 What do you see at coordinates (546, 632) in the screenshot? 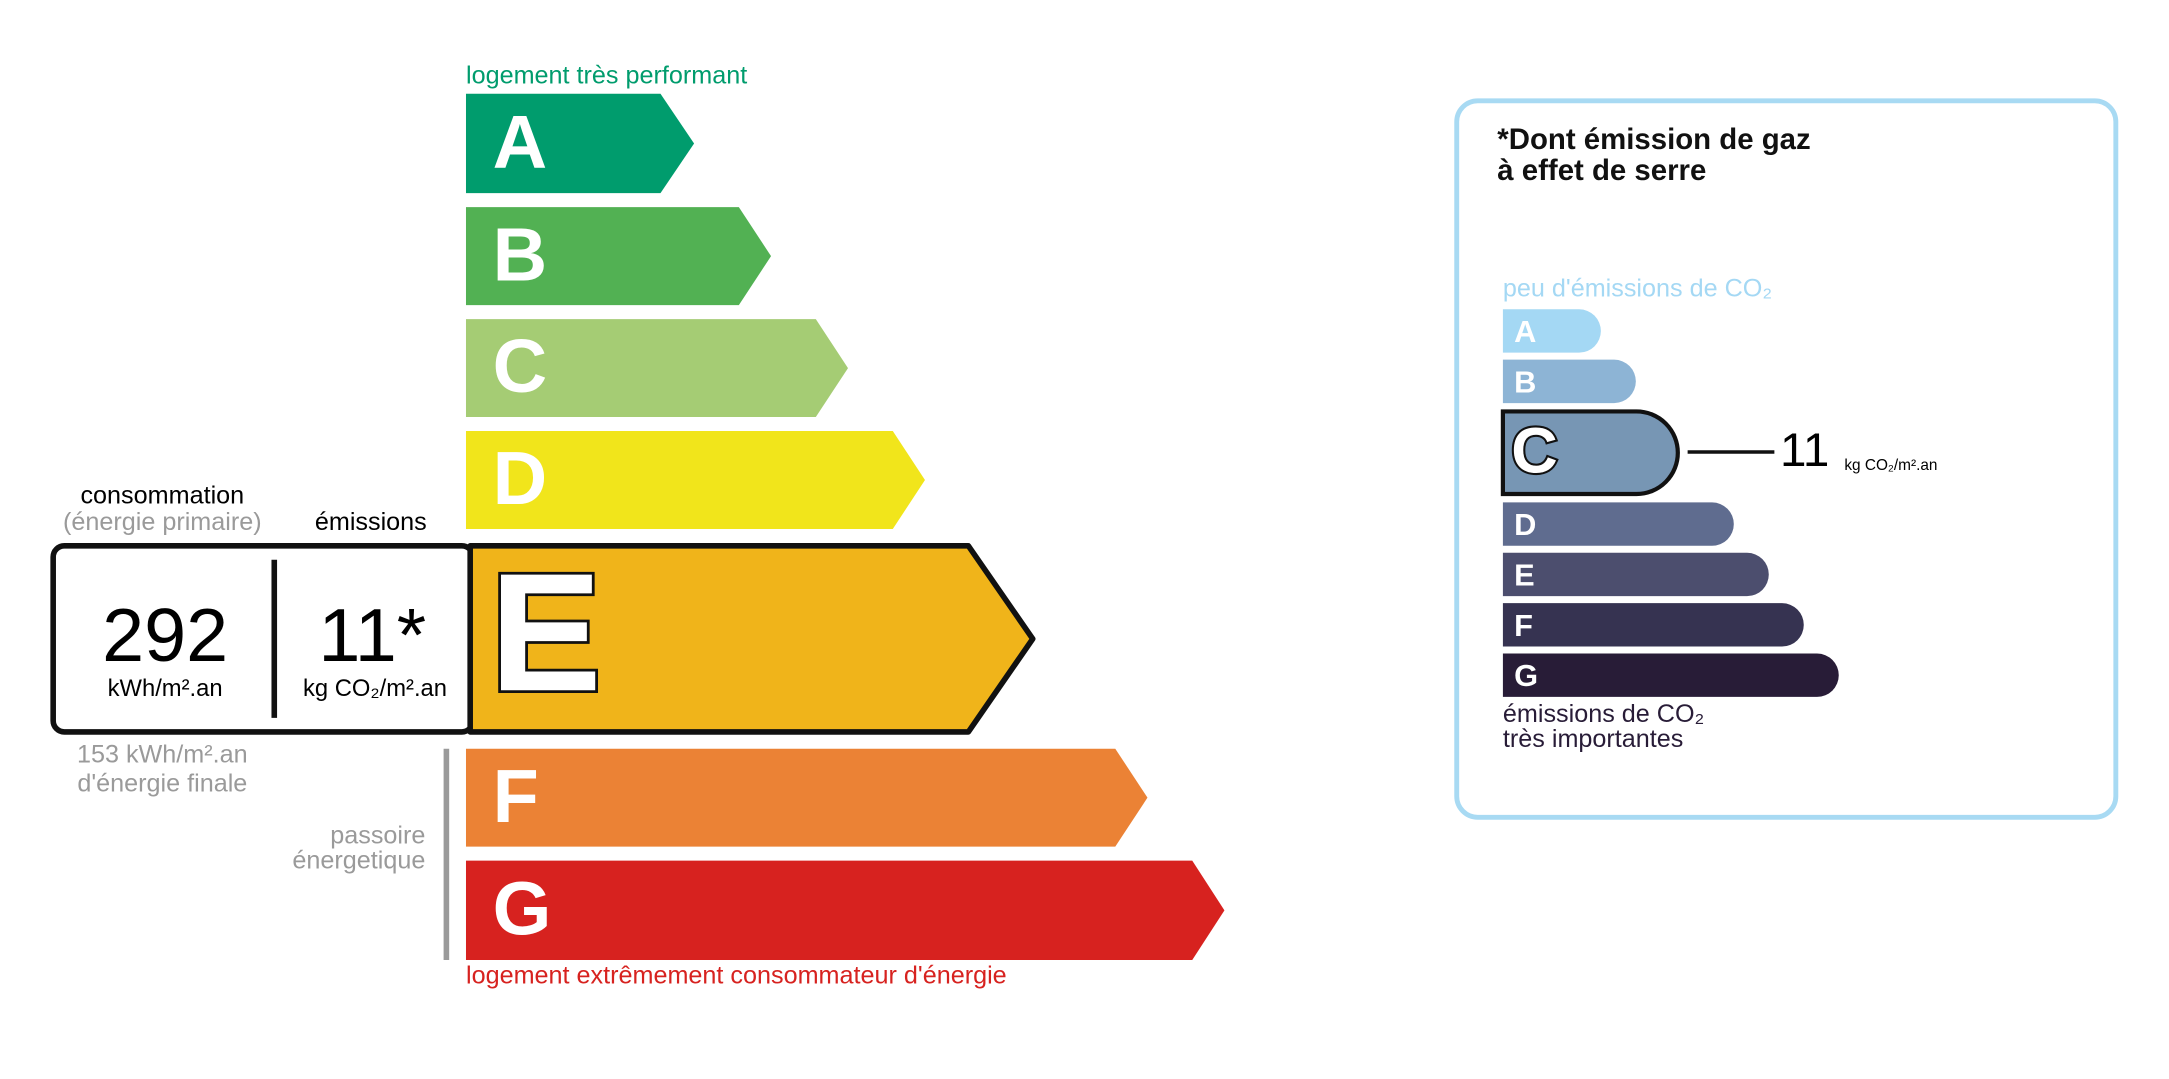
I see `energy-class-letter: E` at bounding box center [546, 632].